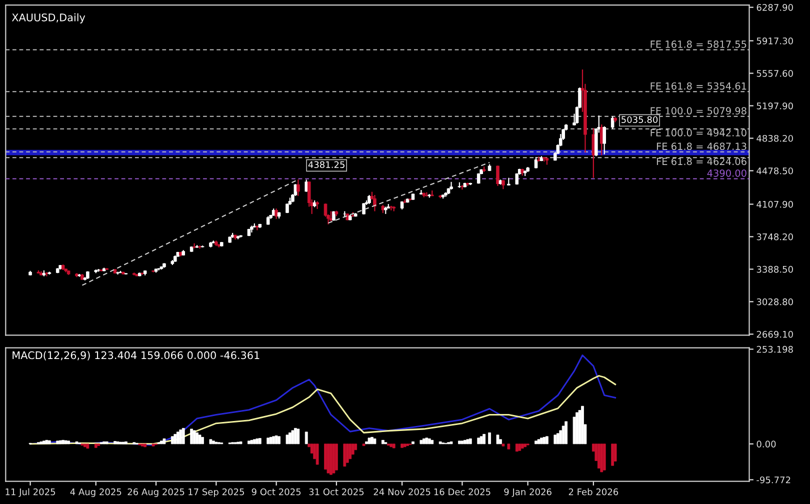  I want to click on chart-title: MACD(12,26,9) 123.404 159.066 0.000 -46.361, so click(136, 355).